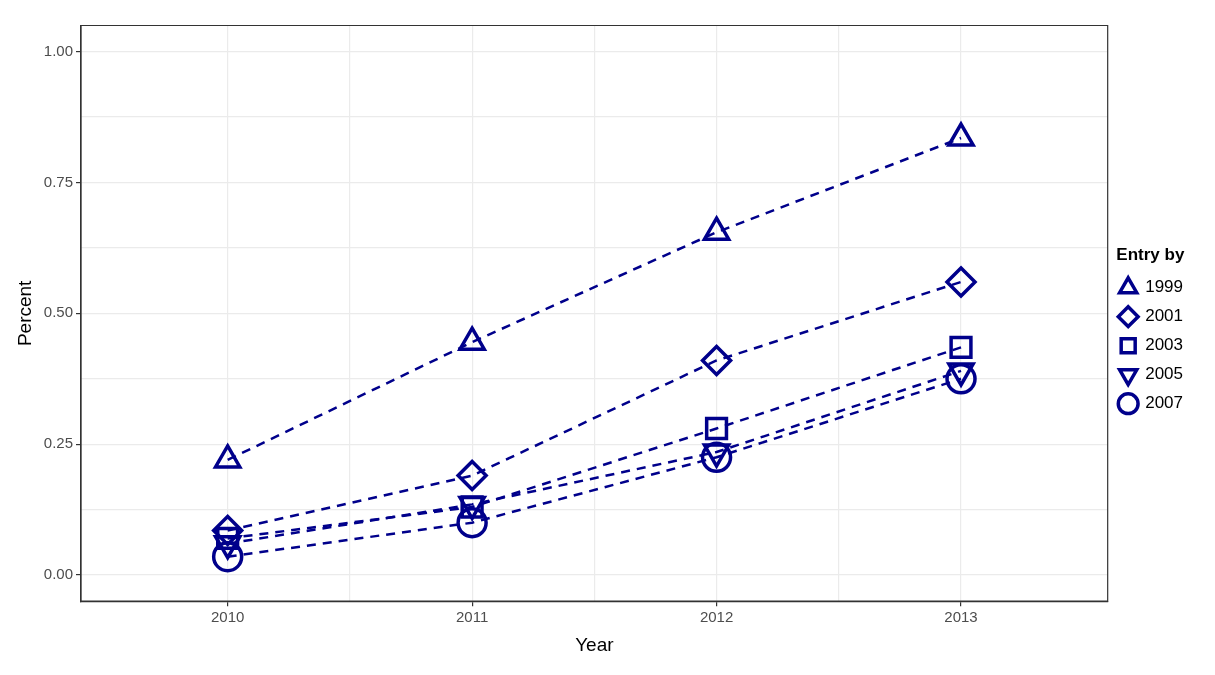  I want to click on y-tick-label: 0.50, so click(58, 312).